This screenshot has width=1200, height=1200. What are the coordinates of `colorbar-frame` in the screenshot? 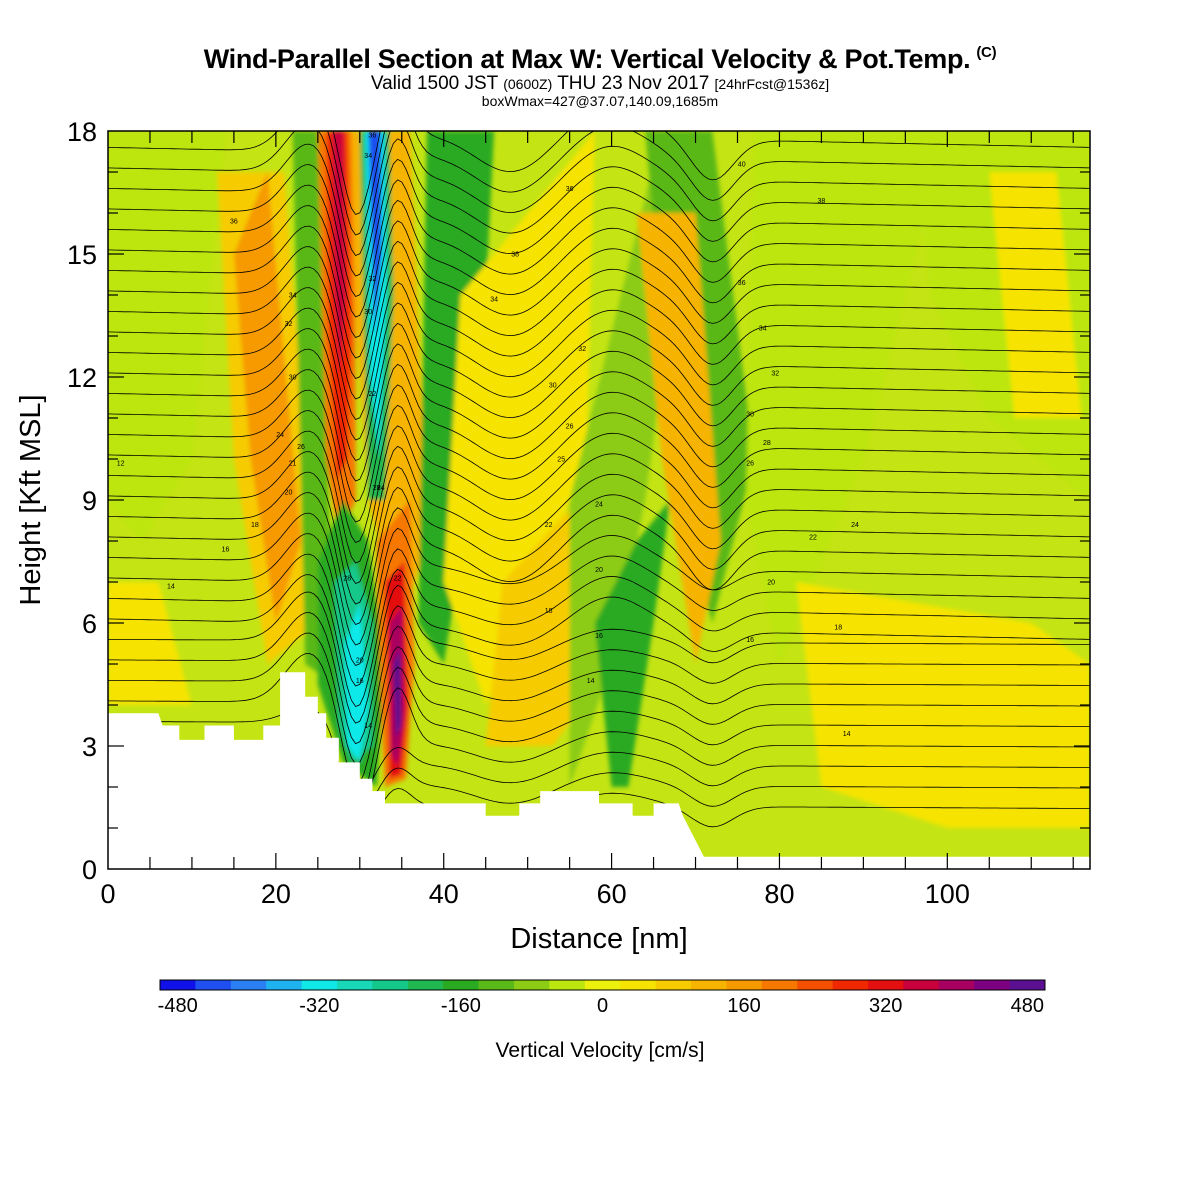 It's located at (602, 985).